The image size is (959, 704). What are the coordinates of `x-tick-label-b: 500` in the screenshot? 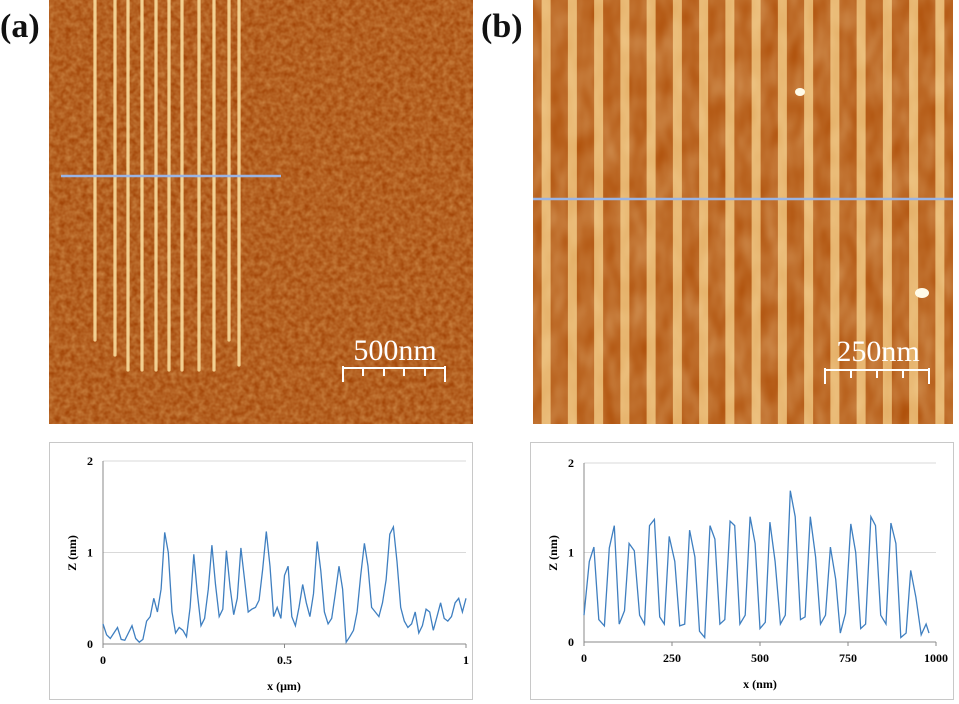 It's located at (760, 658).